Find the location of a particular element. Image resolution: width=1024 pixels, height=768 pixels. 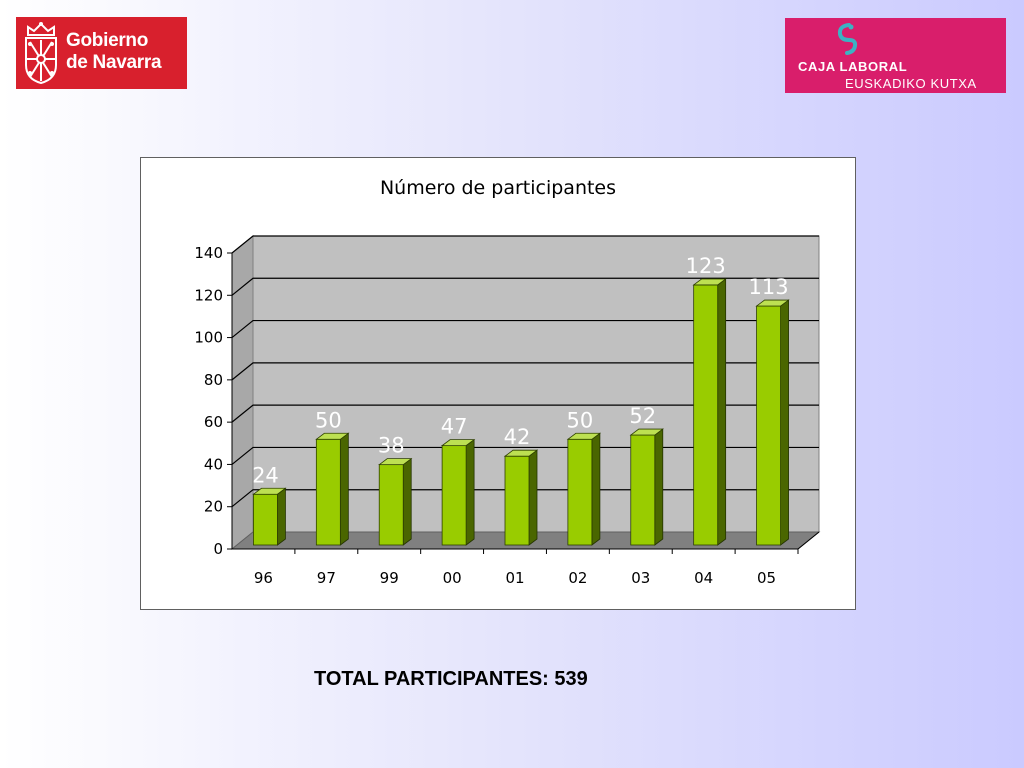

x-tick-label: 97 is located at coordinates (326, 578).